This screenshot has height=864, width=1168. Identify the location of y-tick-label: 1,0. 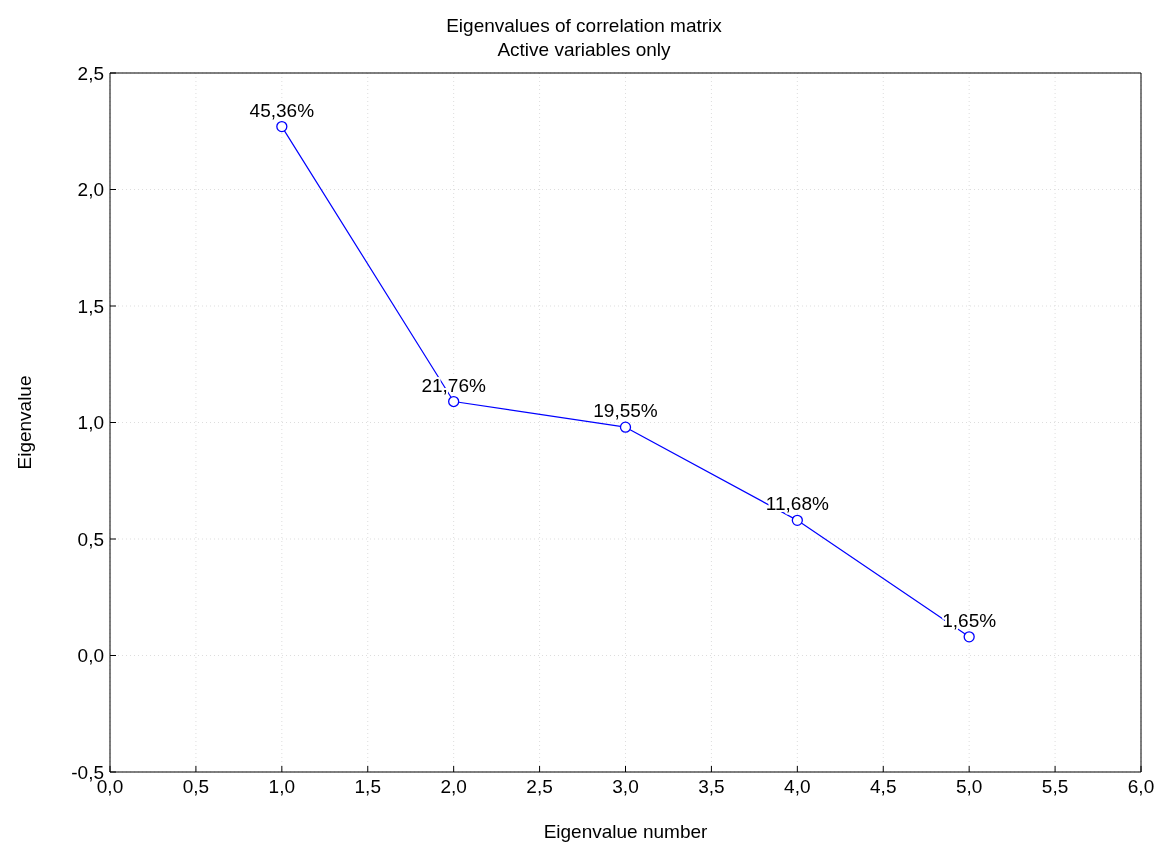
(90, 423).